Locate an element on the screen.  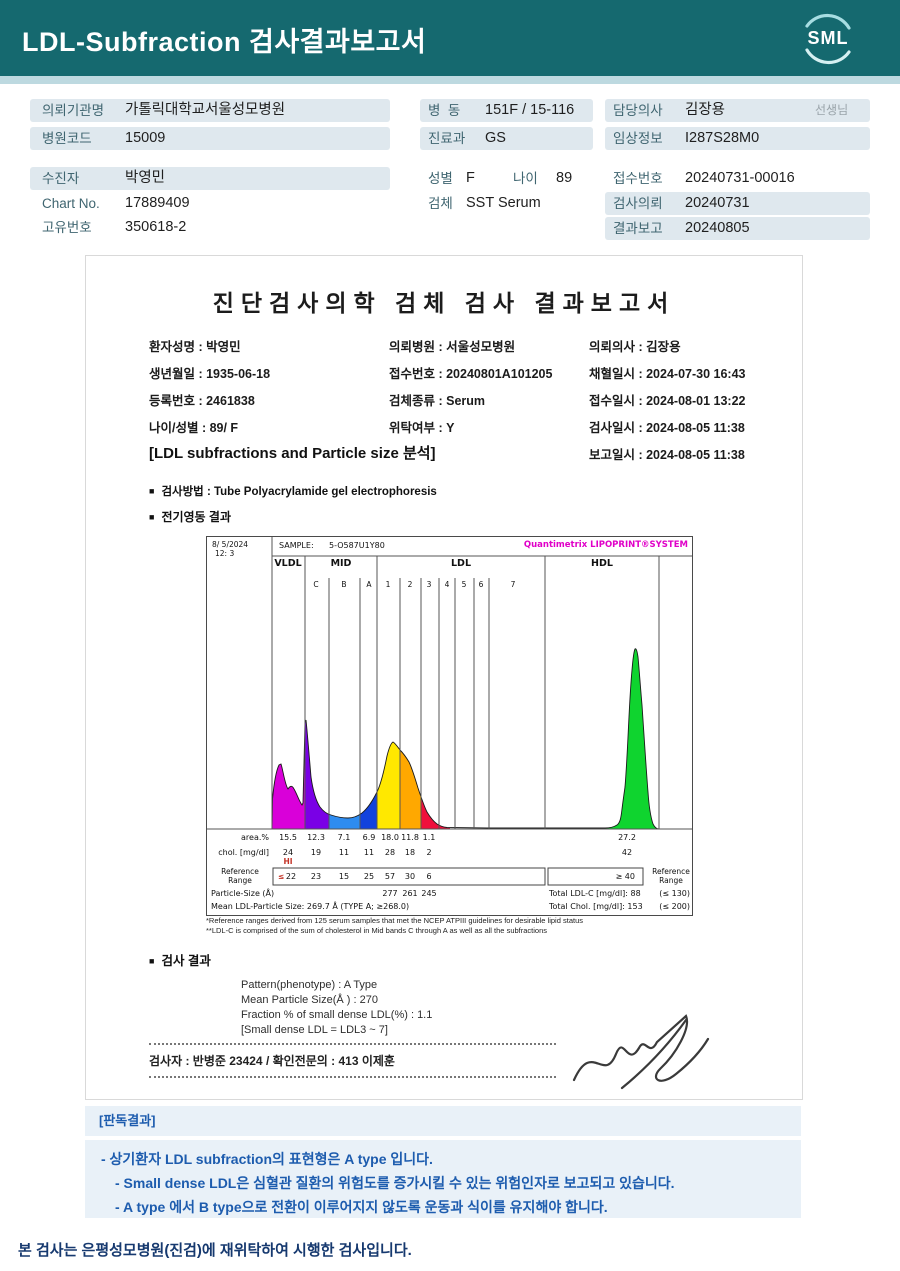
ward-value: 151F / 15-116 is located at coordinates (530, 110).